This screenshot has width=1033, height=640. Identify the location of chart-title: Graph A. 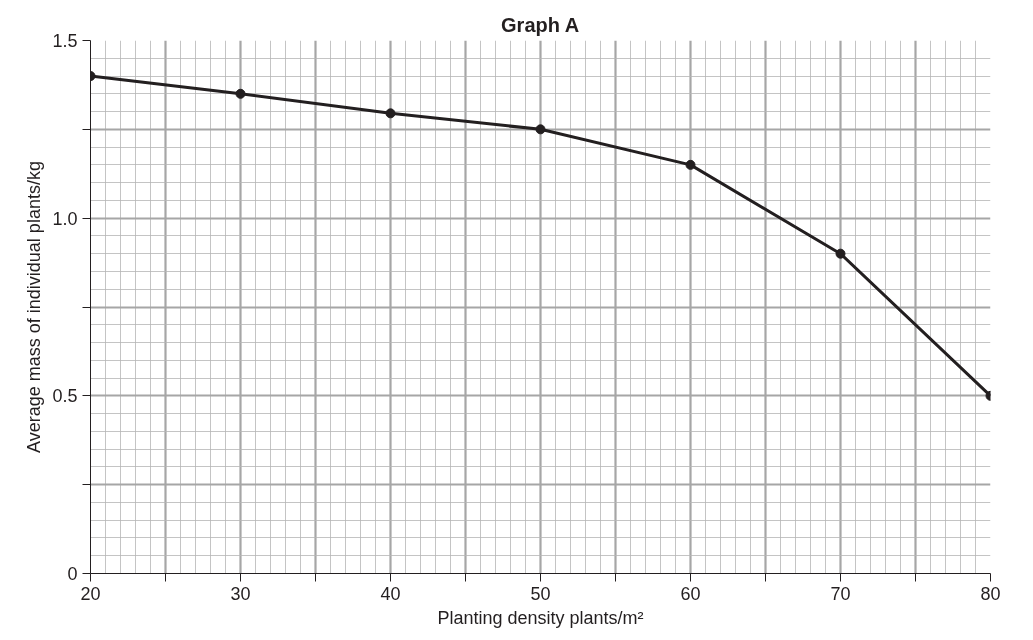
(540, 24).